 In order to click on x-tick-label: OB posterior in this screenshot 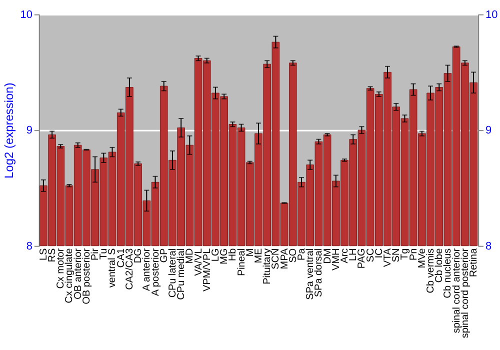, I will do `click(86, 276)`.